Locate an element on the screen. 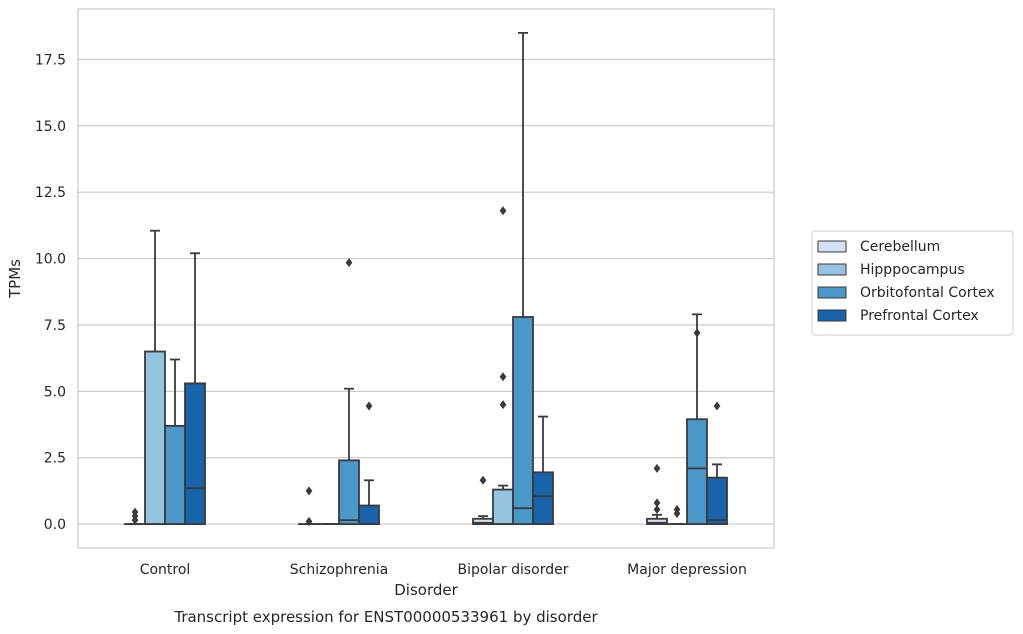  y-tick-label: 2.5 is located at coordinates (55, 459).